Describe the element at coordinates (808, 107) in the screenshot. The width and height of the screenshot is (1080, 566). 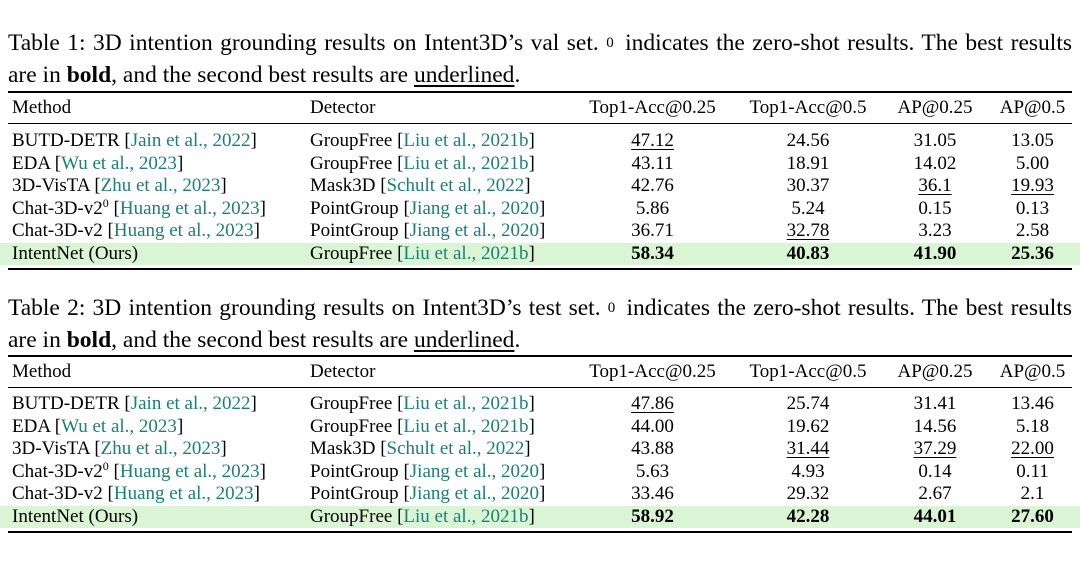
I see `column-header: Top1-Acc@0.5` at that location.